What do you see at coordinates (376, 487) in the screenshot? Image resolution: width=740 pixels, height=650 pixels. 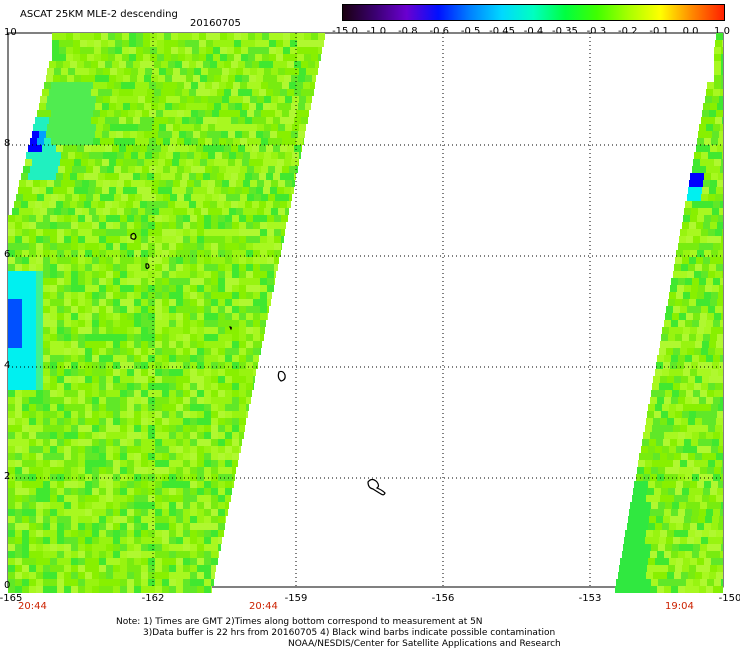 I see `island-outline` at bounding box center [376, 487].